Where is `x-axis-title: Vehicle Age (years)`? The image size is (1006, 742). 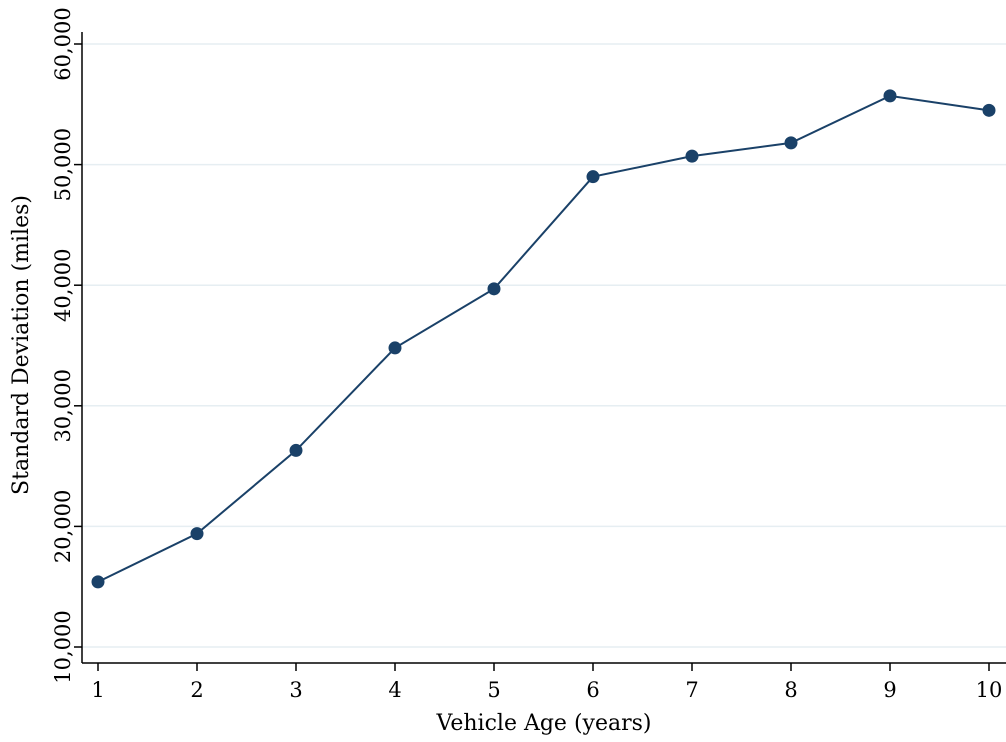
x-axis-title: Vehicle Age (years) is located at coordinates (544, 723).